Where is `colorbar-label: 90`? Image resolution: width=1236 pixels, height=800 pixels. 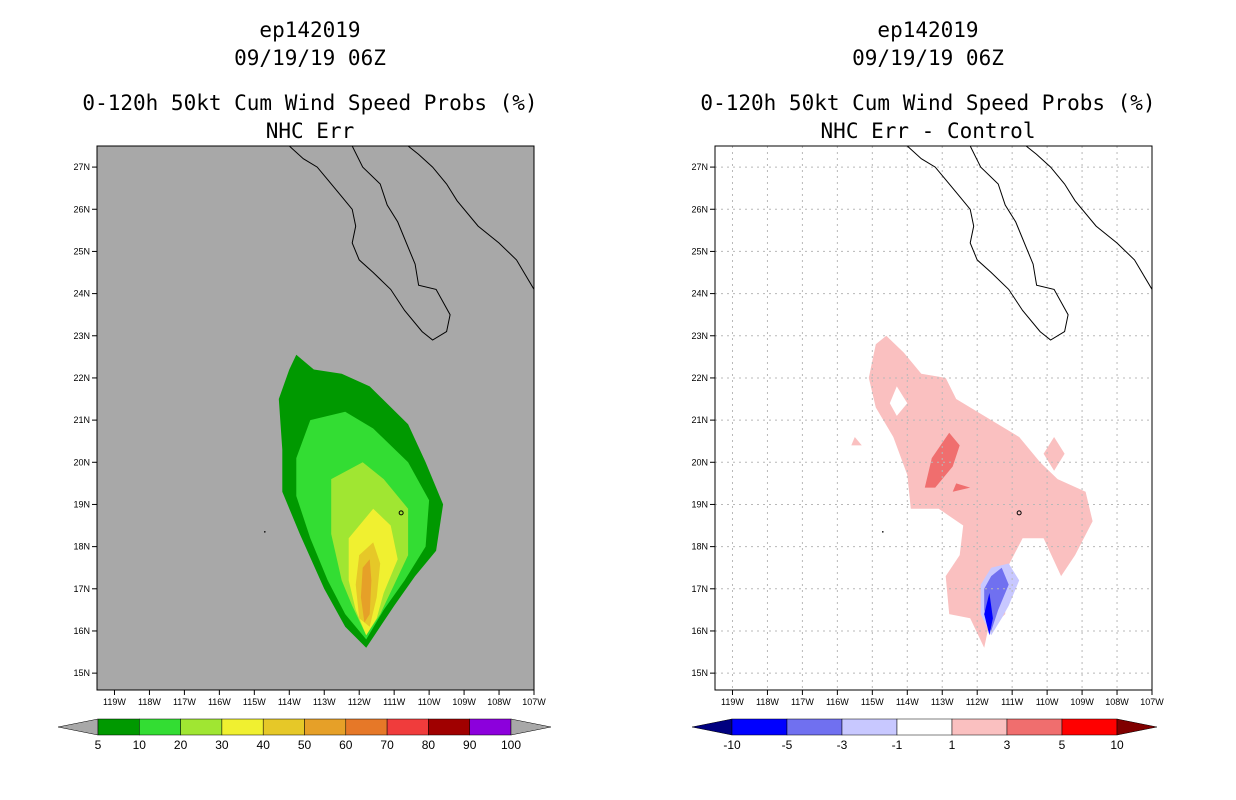
colorbar-label: 90 is located at coordinates (470, 745).